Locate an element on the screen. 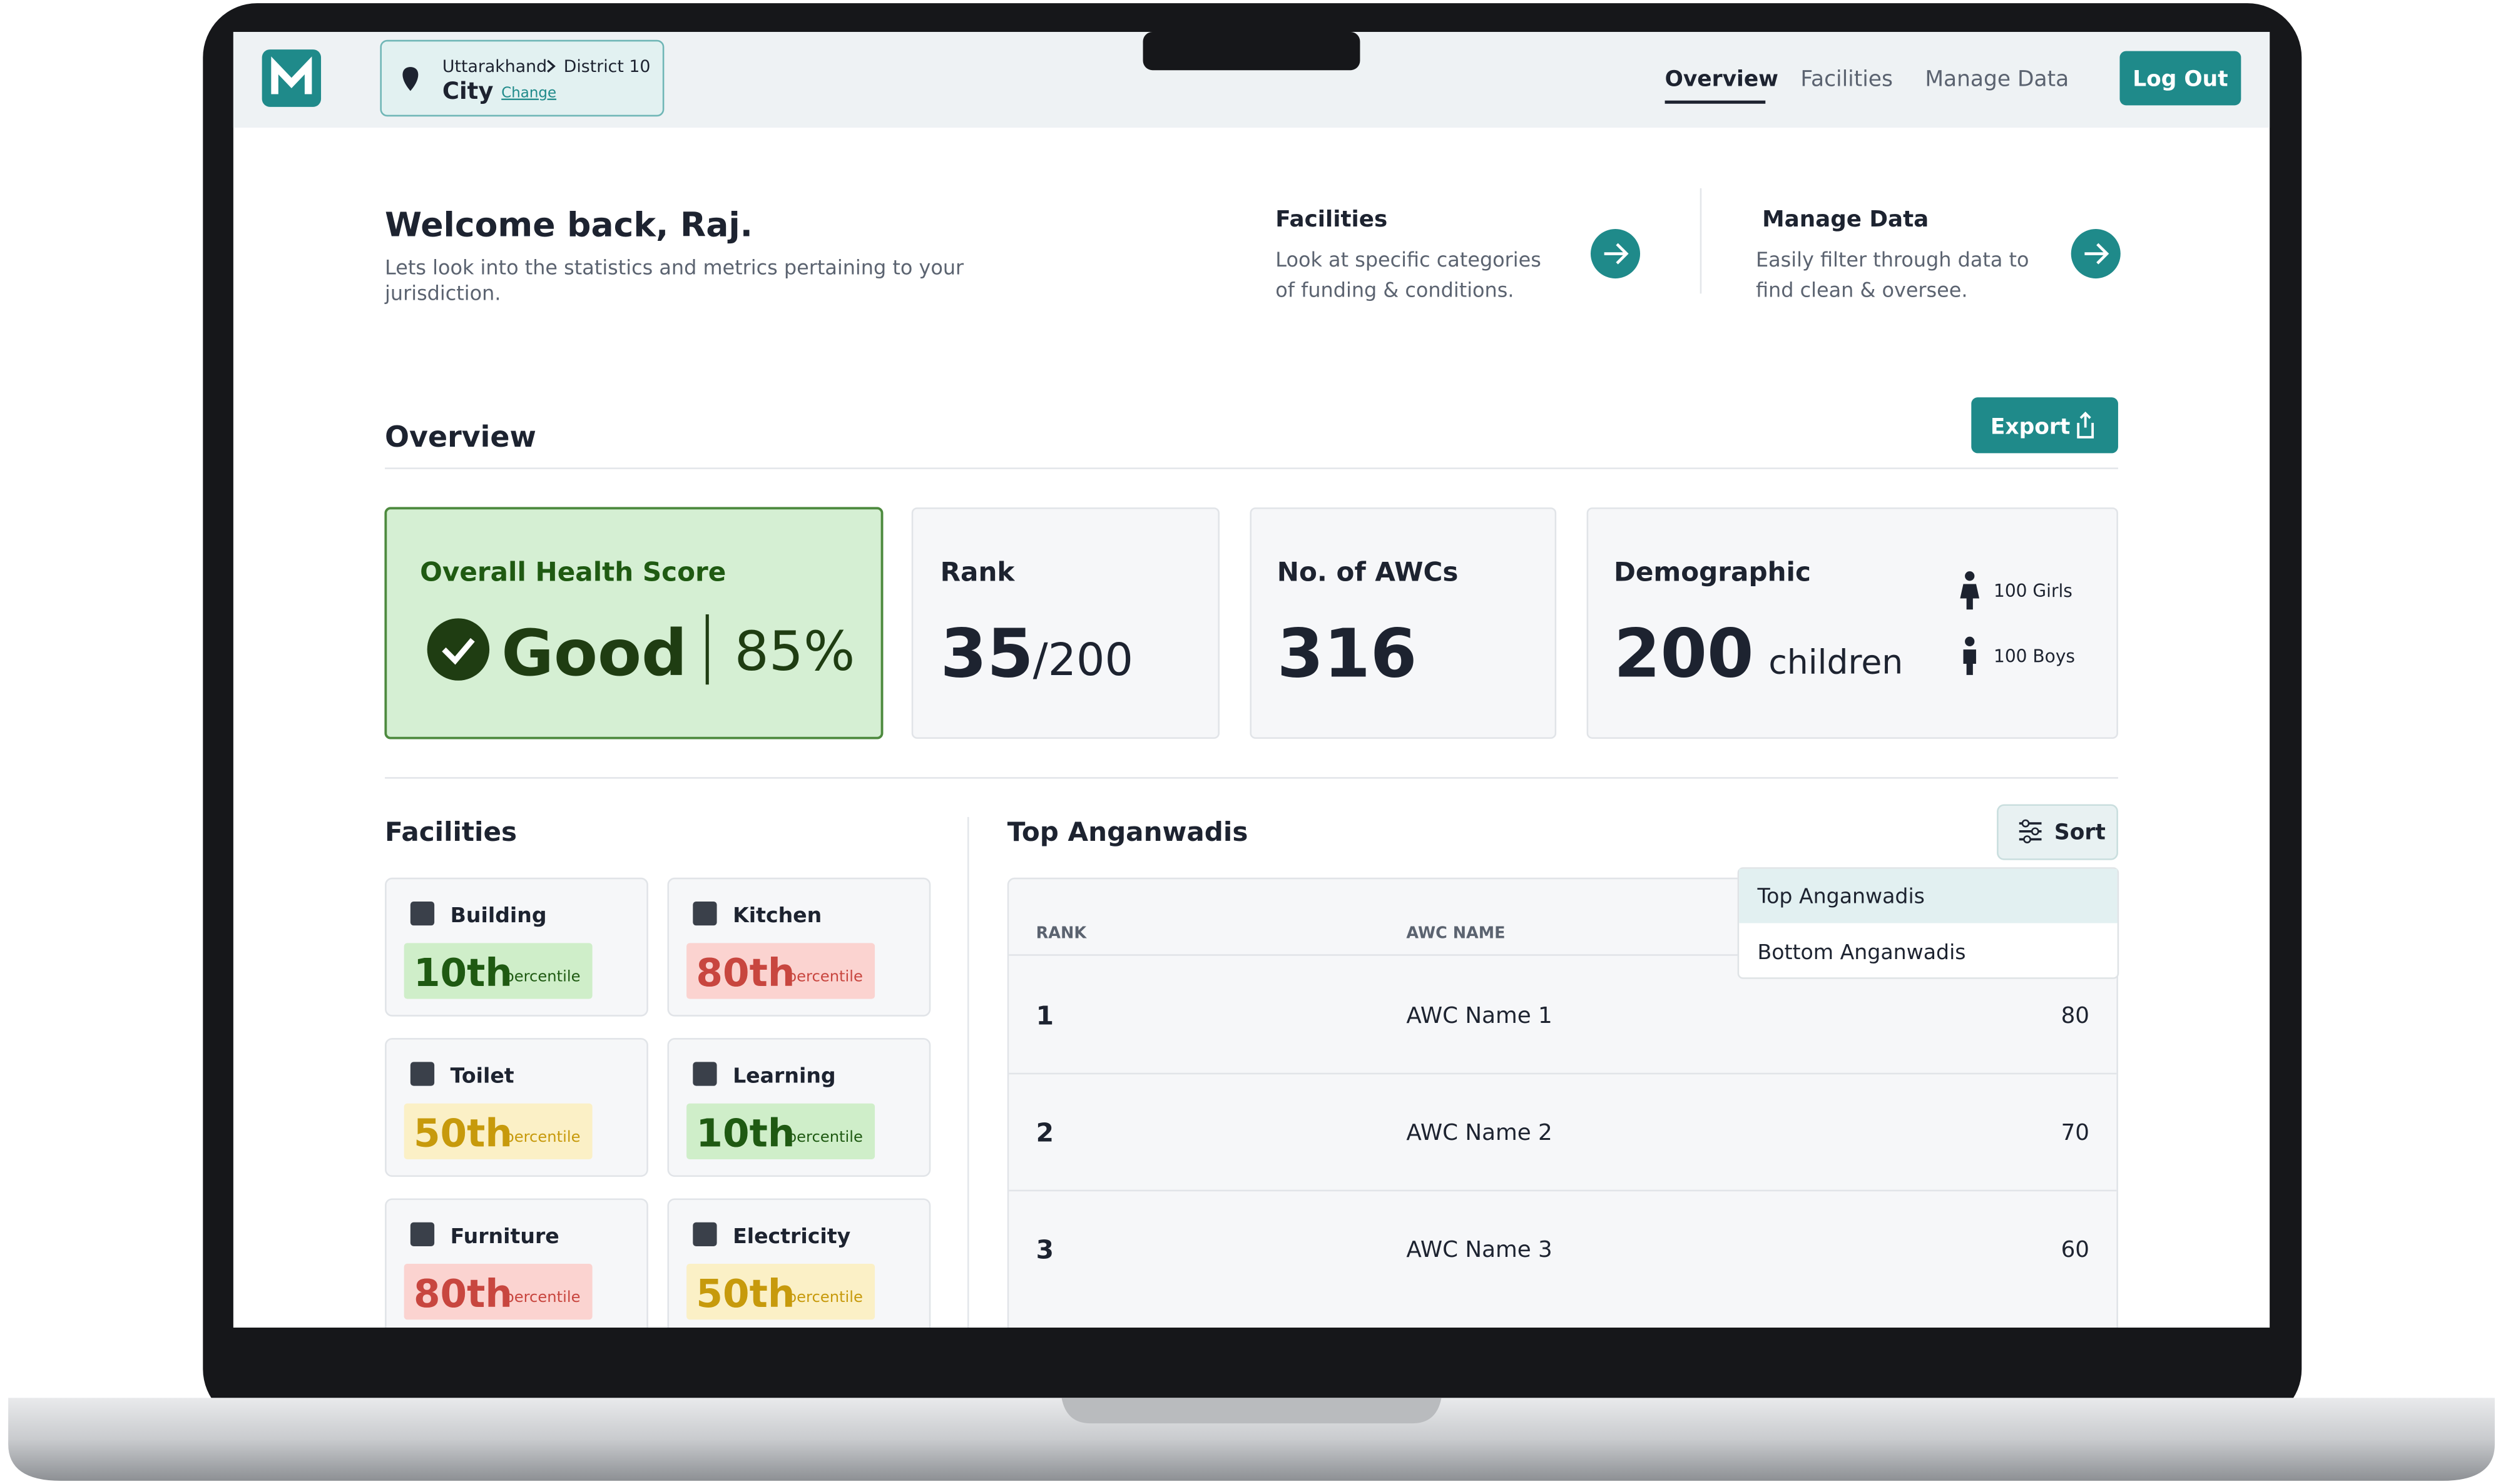 Image resolution: width=2503 pixels, height=1484 pixels. score-cell: 80 is located at coordinates (2075, 1016).